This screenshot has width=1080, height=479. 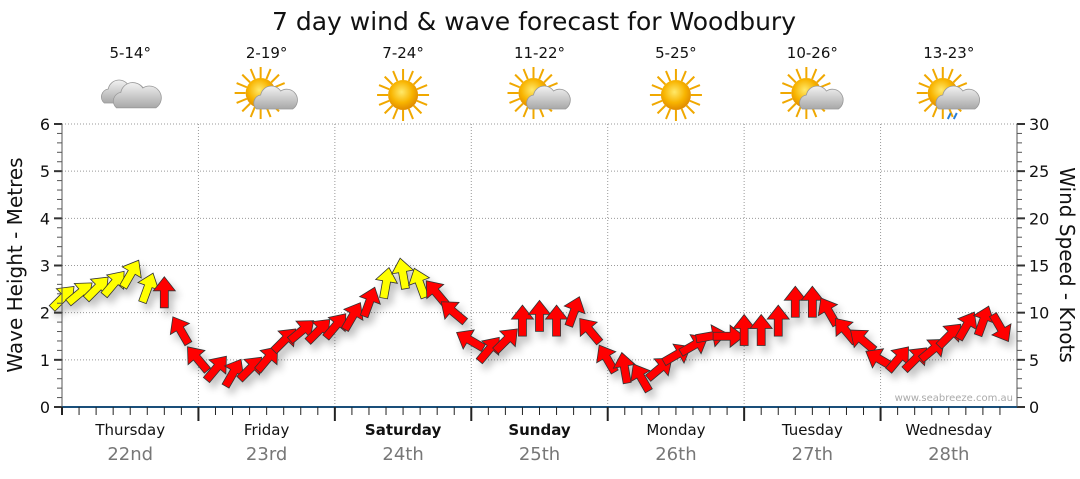 I want to click on cloudy-icon, so click(x=131, y=94).